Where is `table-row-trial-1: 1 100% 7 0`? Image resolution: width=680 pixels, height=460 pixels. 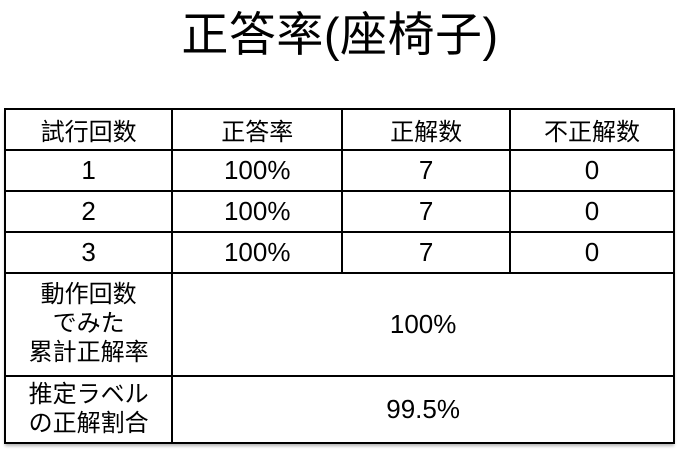
table-row-trial-1: 1 100% 7 0 is located at coordinates (339, 170).